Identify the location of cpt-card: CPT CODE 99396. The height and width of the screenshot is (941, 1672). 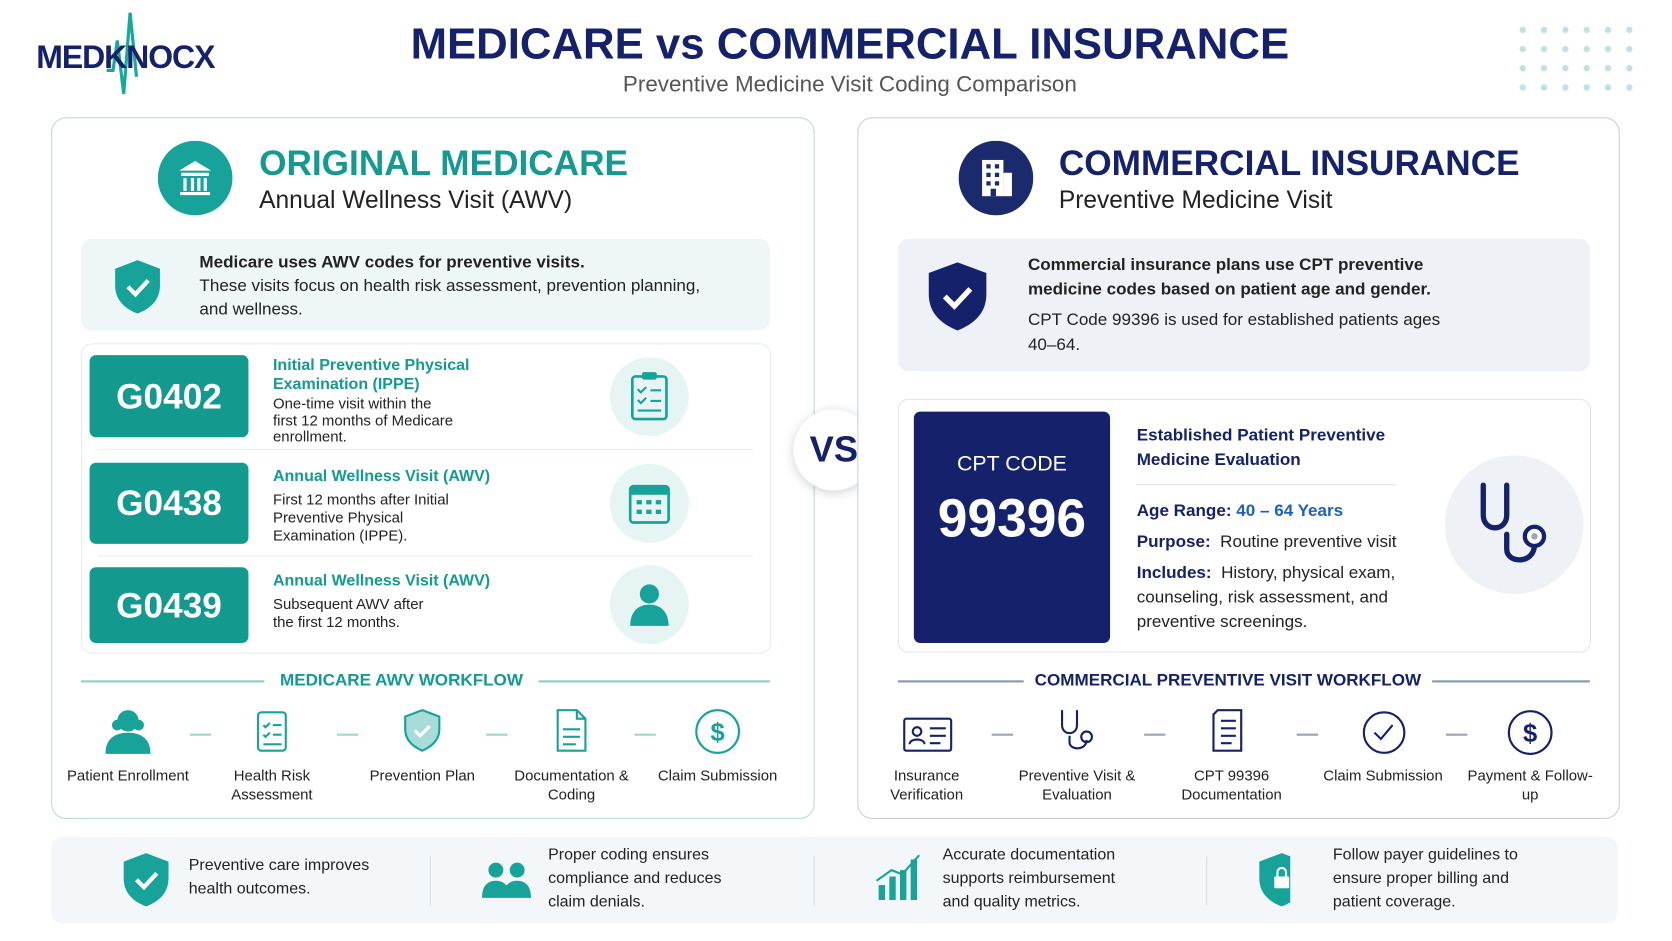
(1012, 527).